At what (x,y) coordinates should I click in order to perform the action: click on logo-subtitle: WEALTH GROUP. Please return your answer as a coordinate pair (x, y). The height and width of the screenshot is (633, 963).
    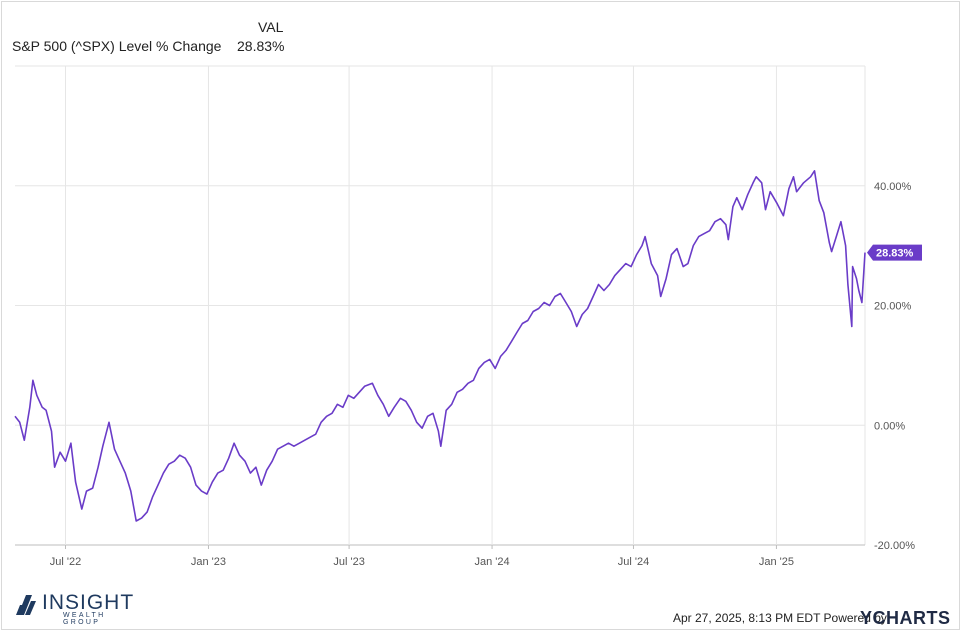
    Looking at the image, I should click on (84, 619).